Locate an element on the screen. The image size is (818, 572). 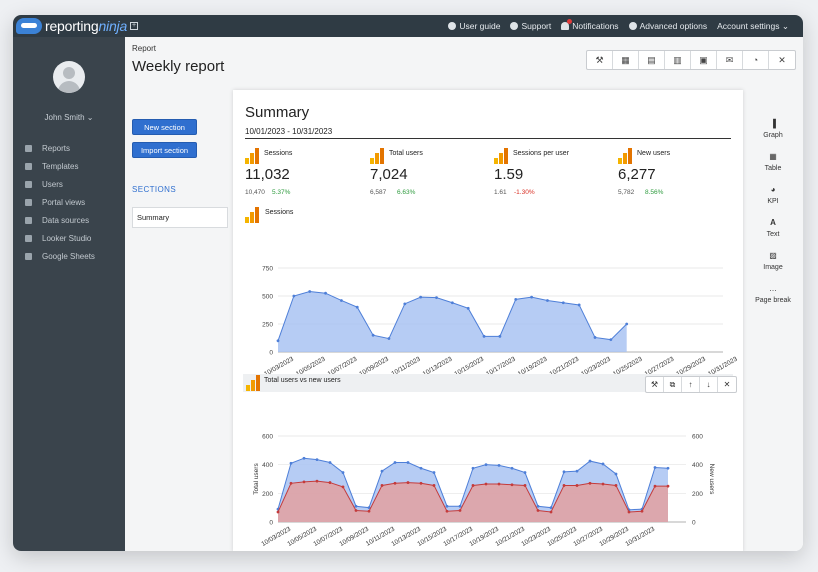
page-title: Weekly report is located at coordinates (178, 66).